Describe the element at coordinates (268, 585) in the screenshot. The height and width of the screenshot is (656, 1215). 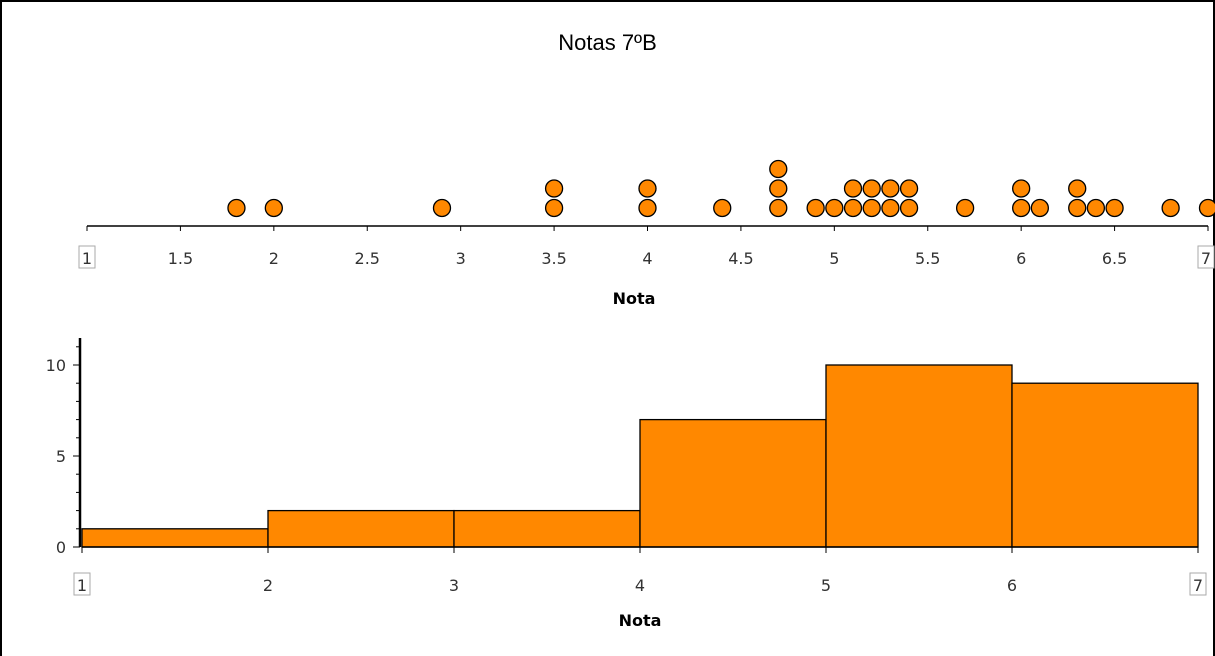
I see `histogram-x-tick-label: 2` at that location.